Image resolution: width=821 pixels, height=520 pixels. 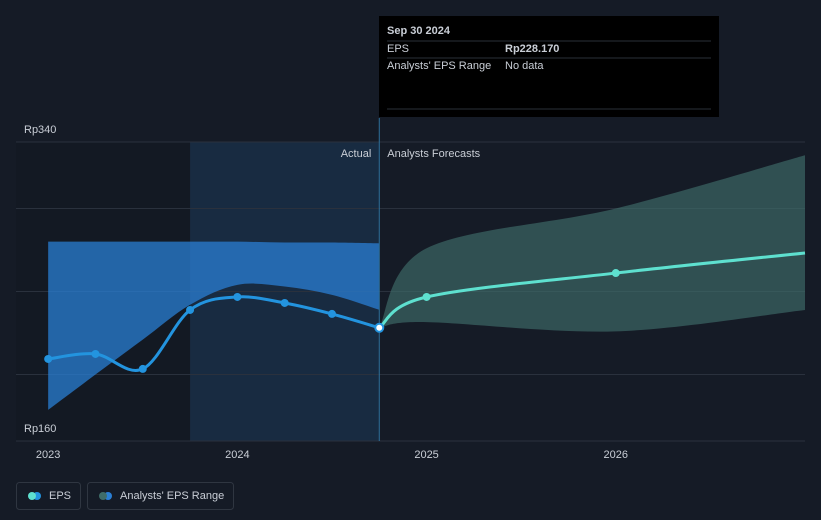 I want to click on forecast-label: Analysts Forecasts, so click(x=433, y=154).